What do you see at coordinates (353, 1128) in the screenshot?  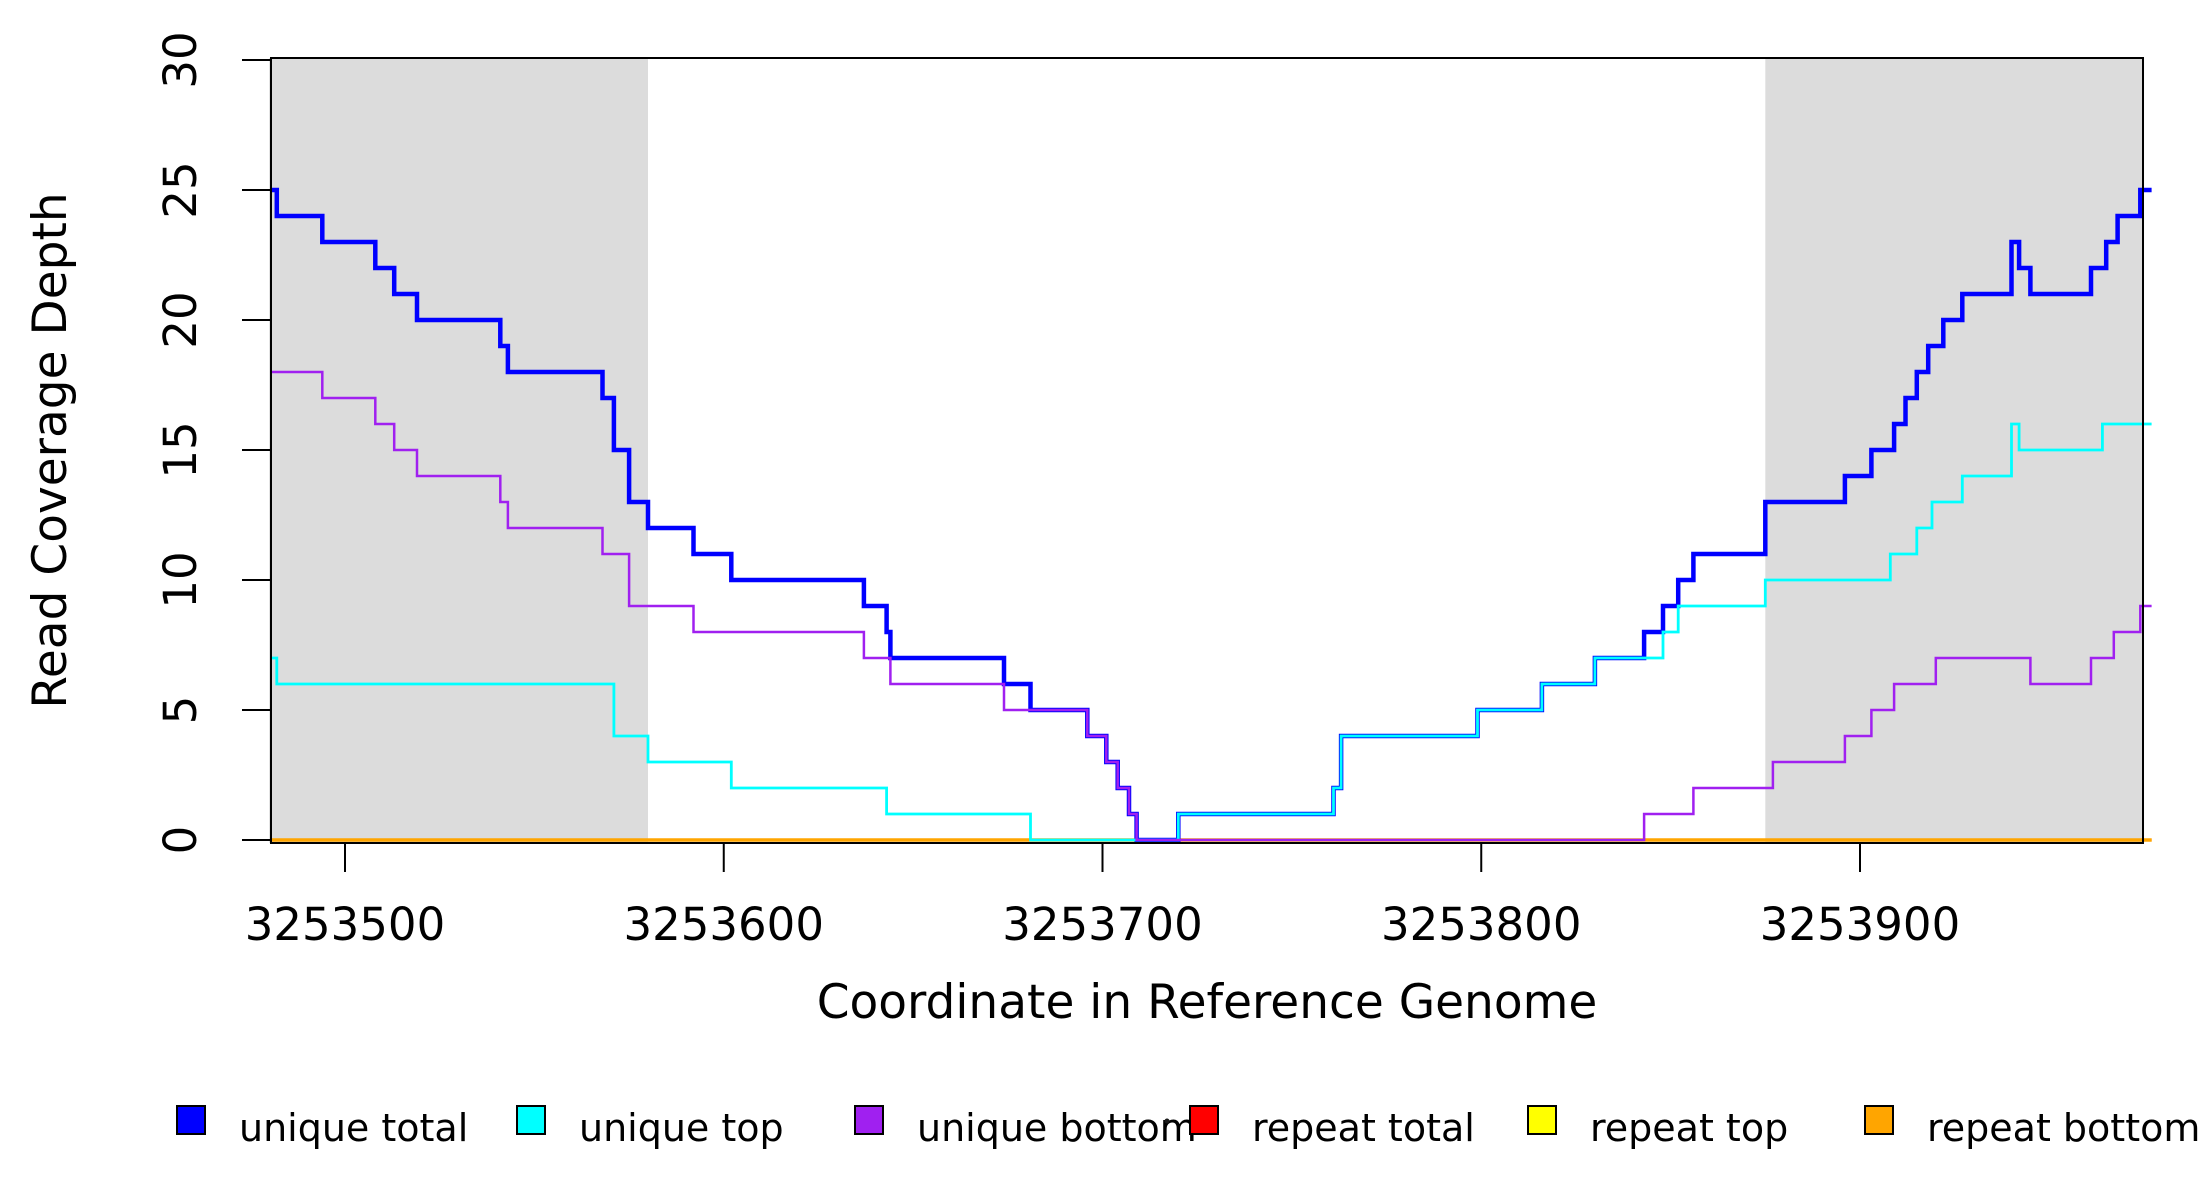 I see `legend-label-unique-total: unique total` at bounding box center [353, 1128].